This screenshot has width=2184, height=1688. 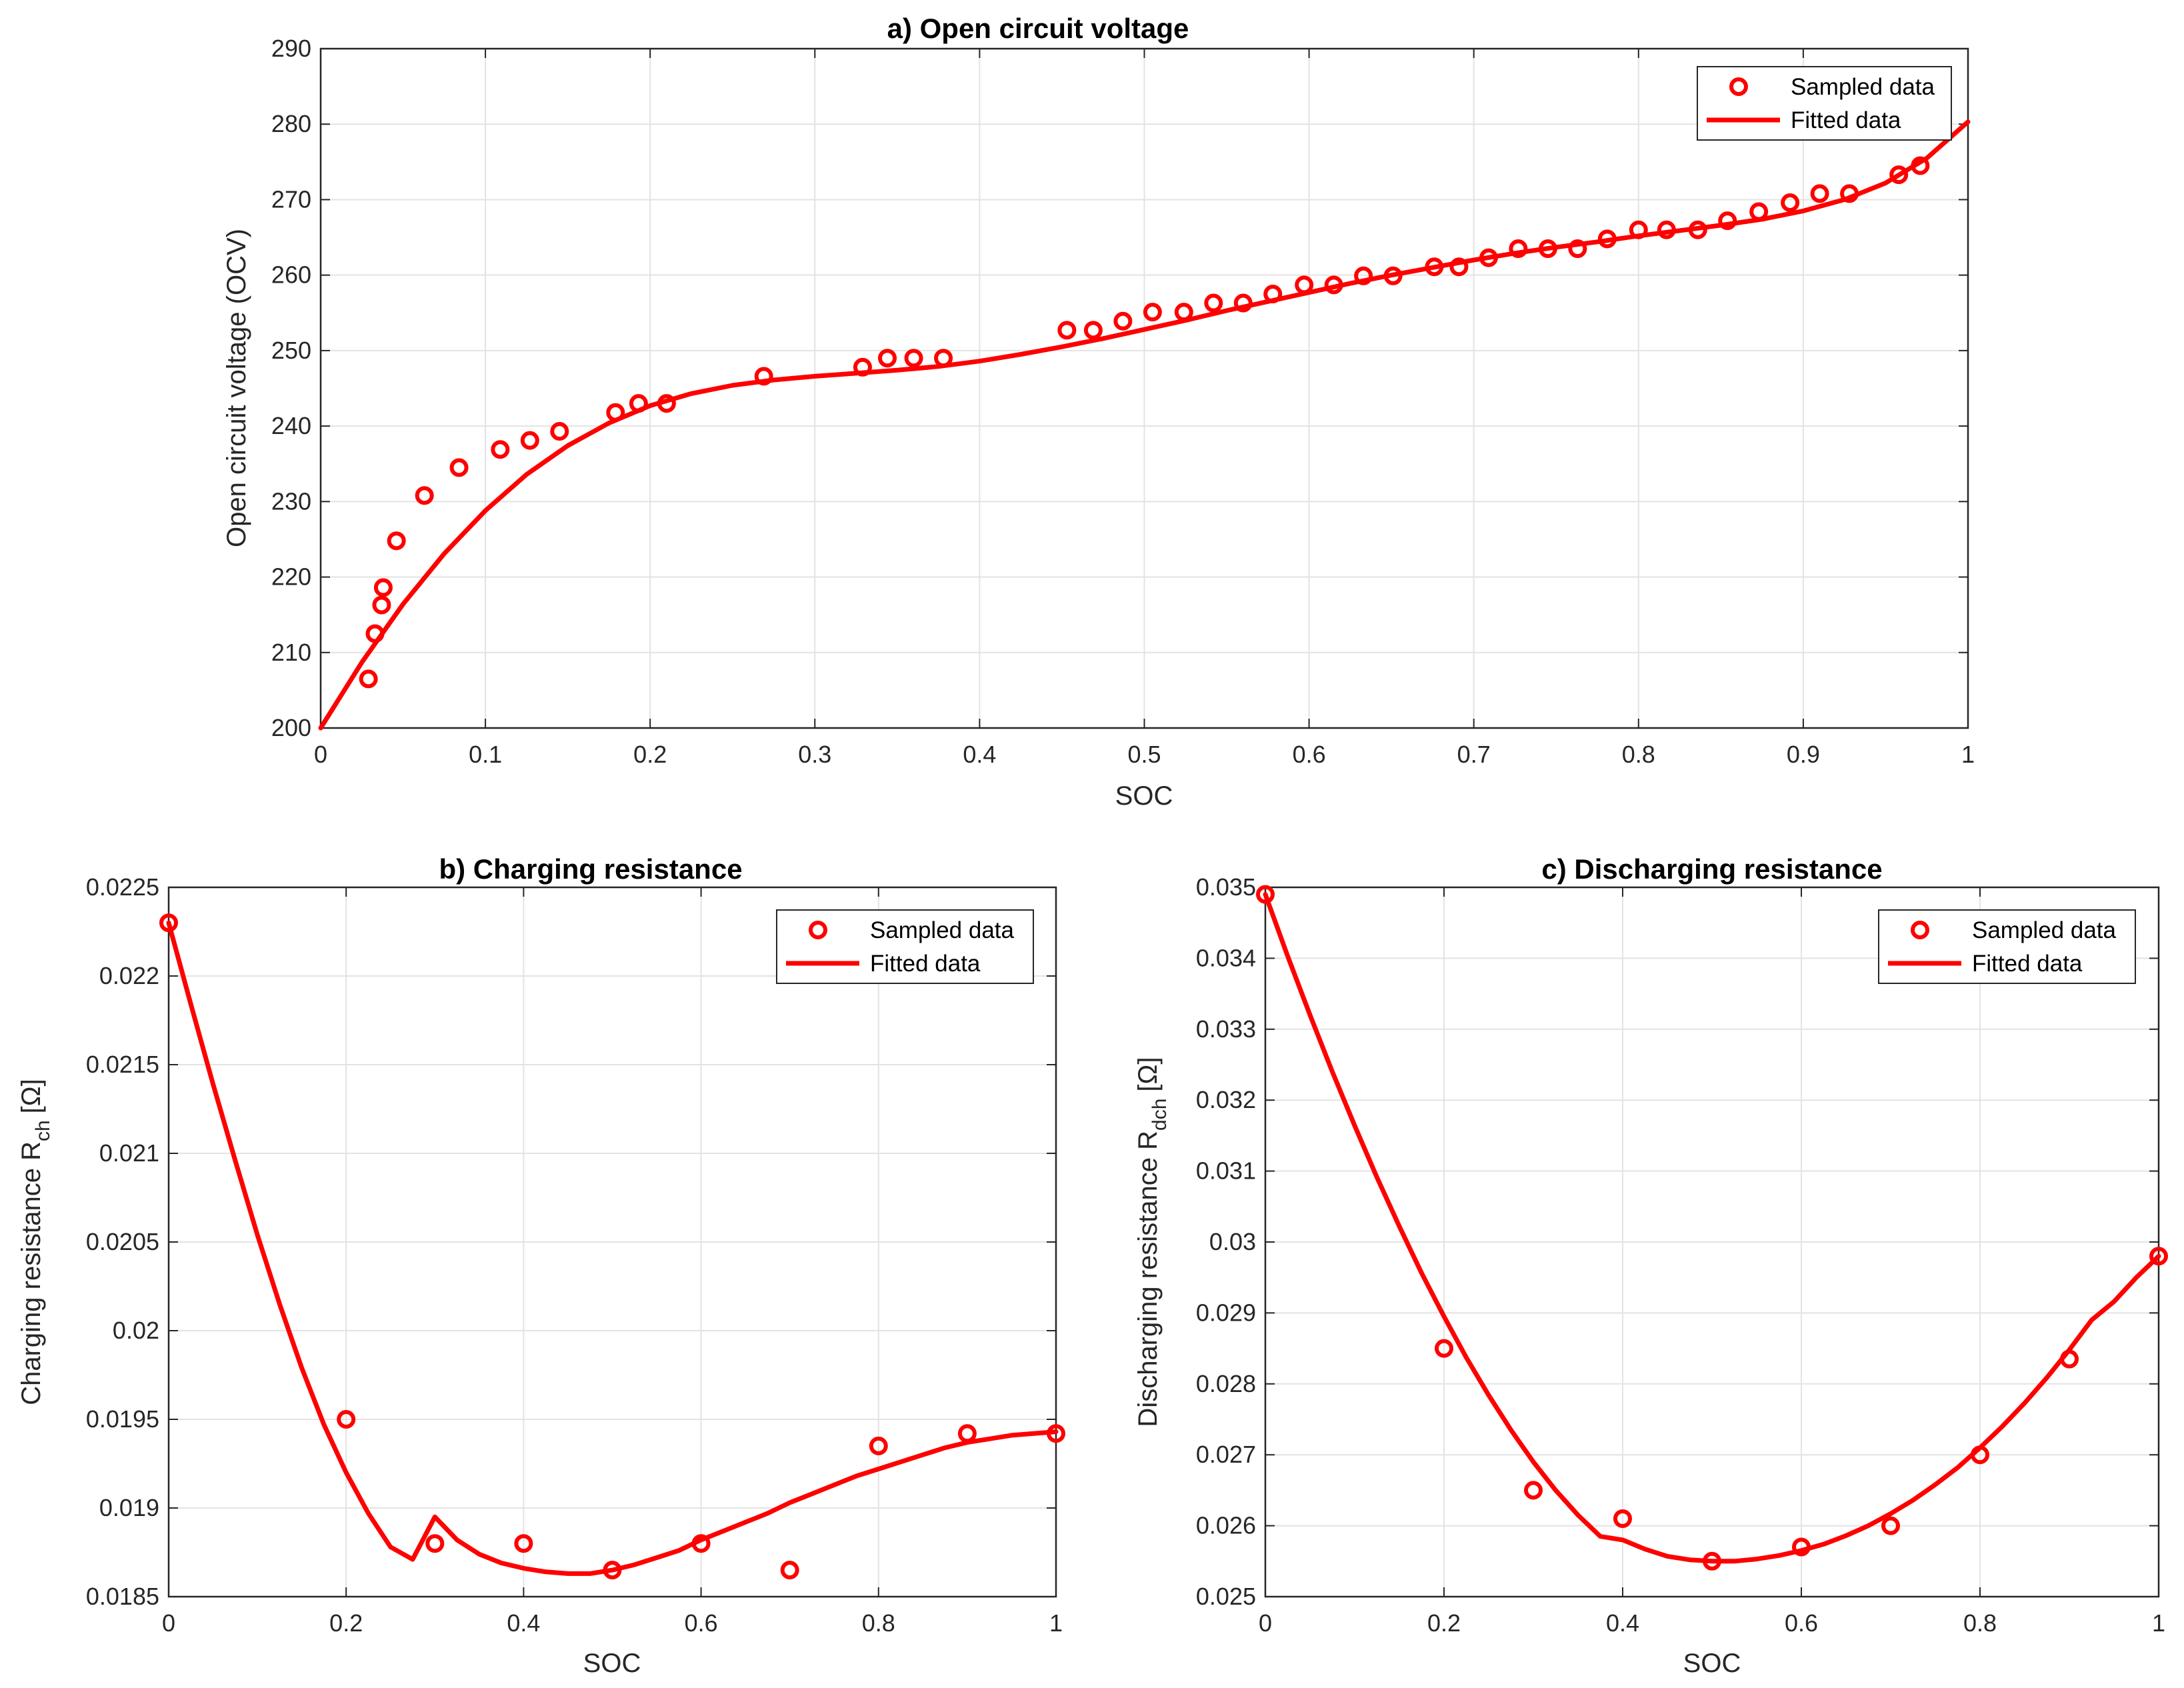 What do you see at coordinates (1226, 957) in the screenshot?
I see `y-tick-label: 0.034` at bounding box center [1226, 957].